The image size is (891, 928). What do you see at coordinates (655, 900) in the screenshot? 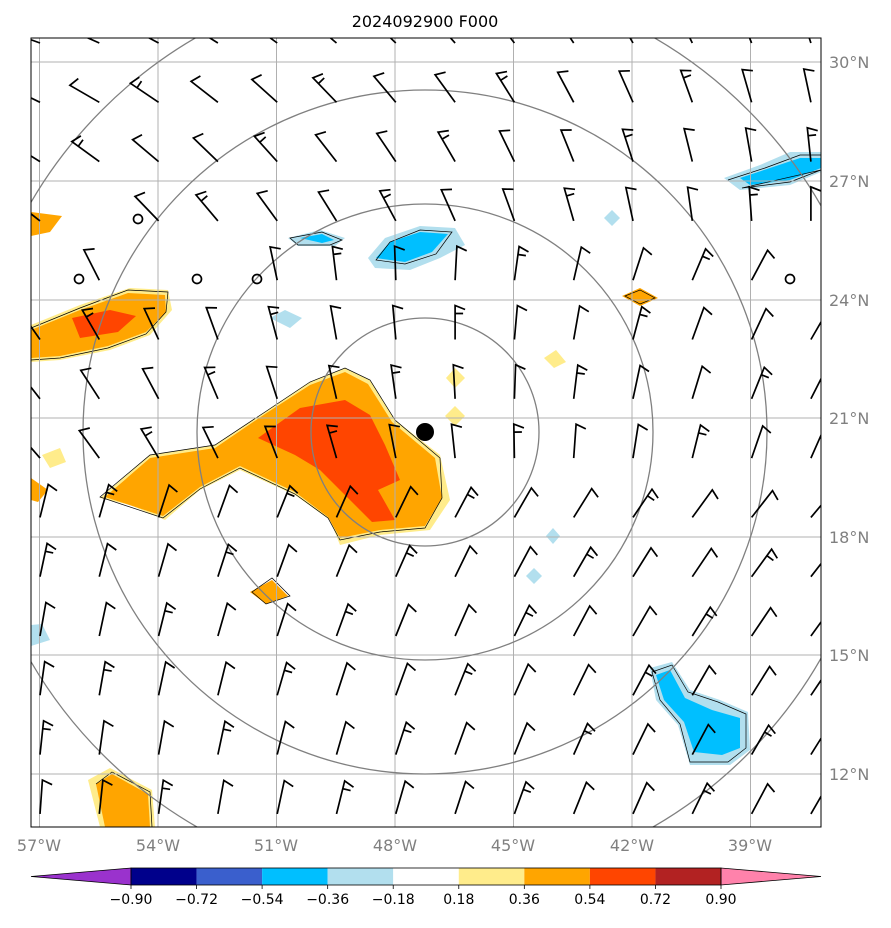
I see `colorbar-tick-label: 0.72` at bounding box center [655, 900].